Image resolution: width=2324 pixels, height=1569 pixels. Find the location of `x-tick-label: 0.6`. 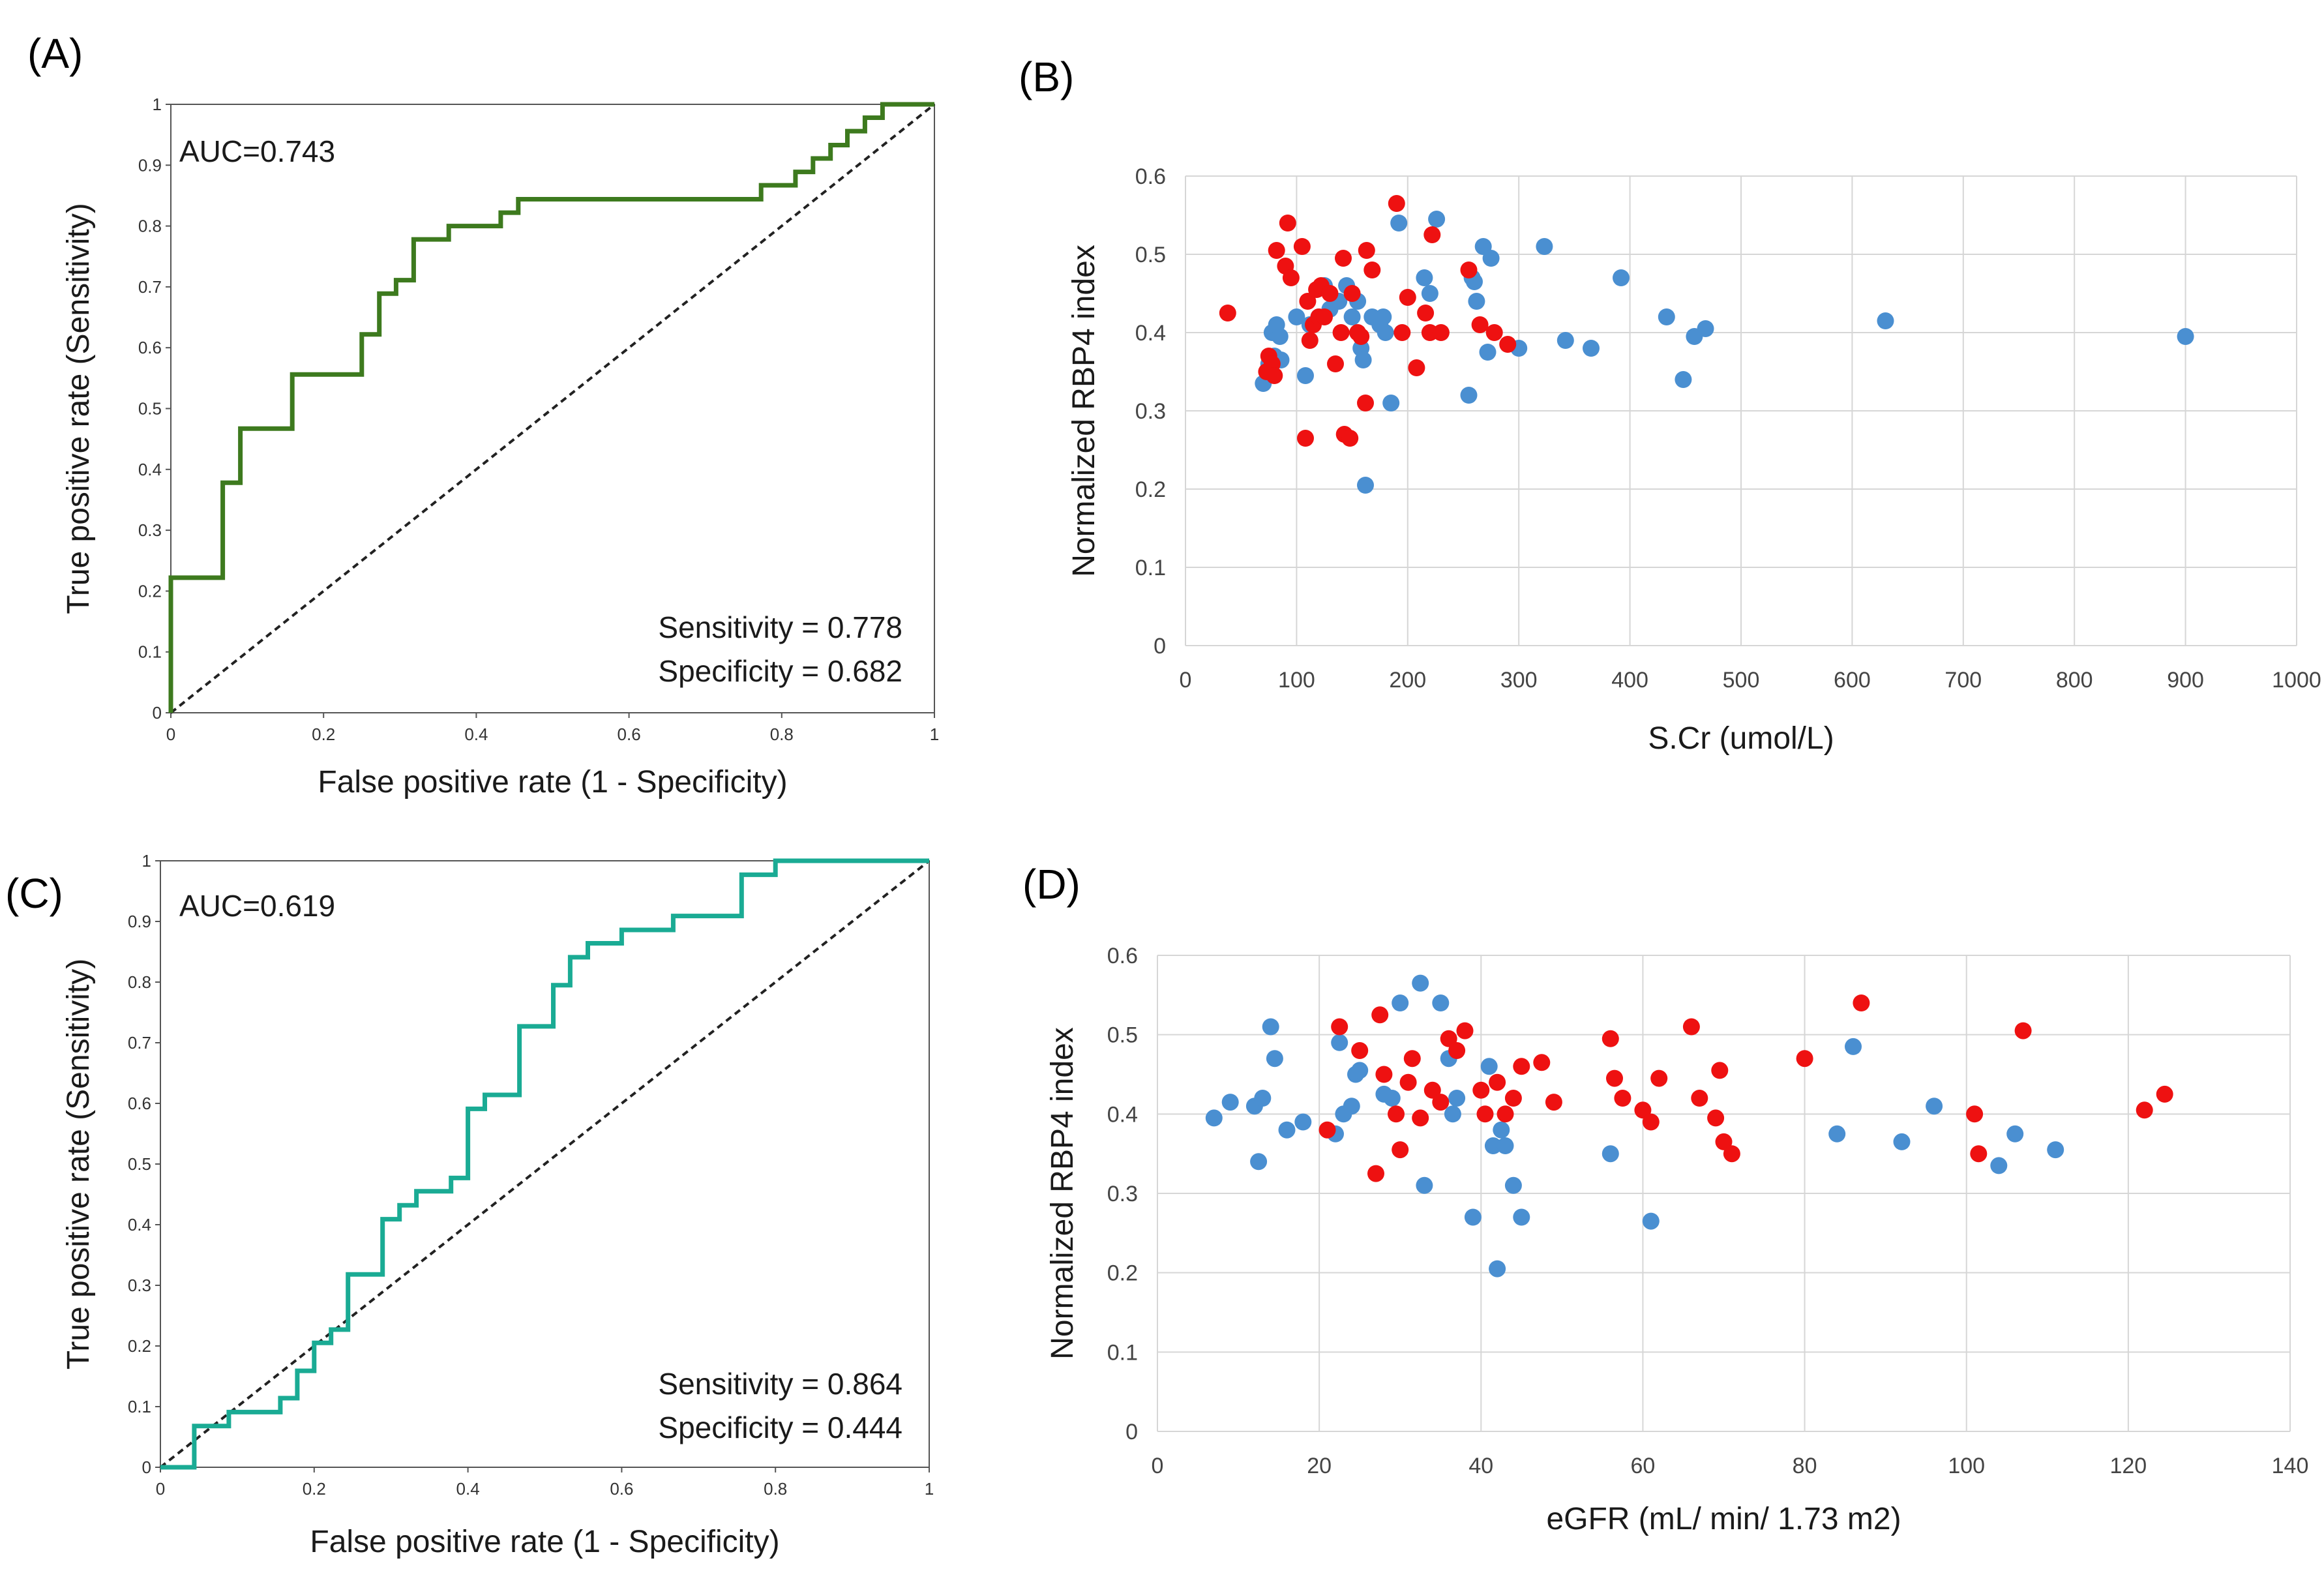

x-tick-label: 0.6 is located at coordinates (630, 734).